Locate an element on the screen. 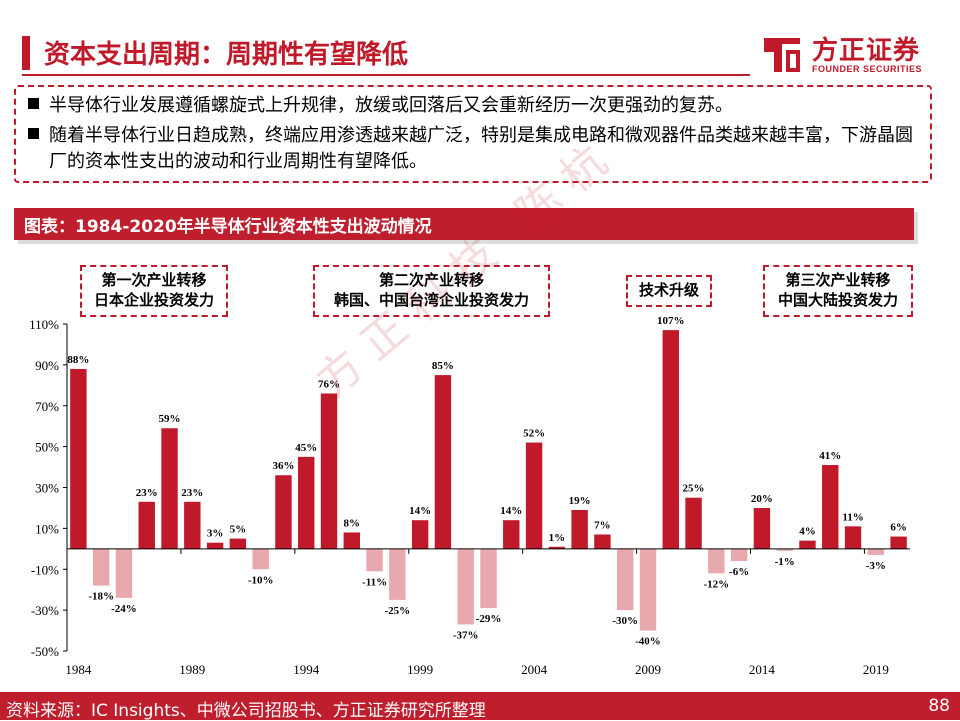 Image resolution: width=960 pixels, height=721 pixels. data-label: -12% is located at coordinates (717, 584).